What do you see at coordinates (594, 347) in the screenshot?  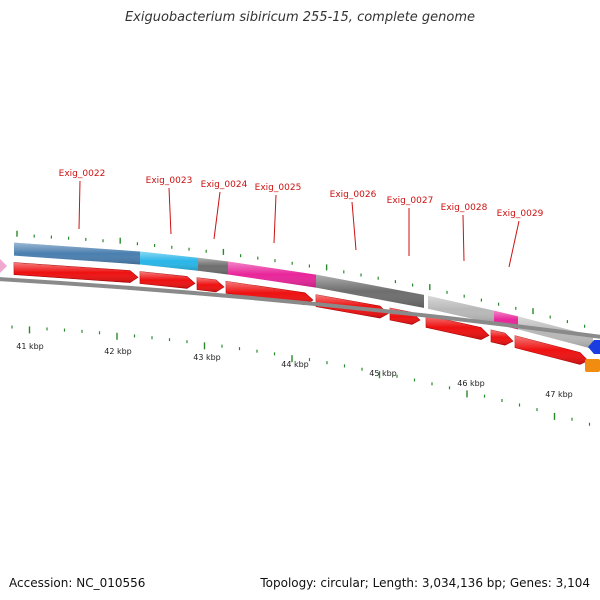 I see `far-right-blue-feature` at bounding box center [594, 347].